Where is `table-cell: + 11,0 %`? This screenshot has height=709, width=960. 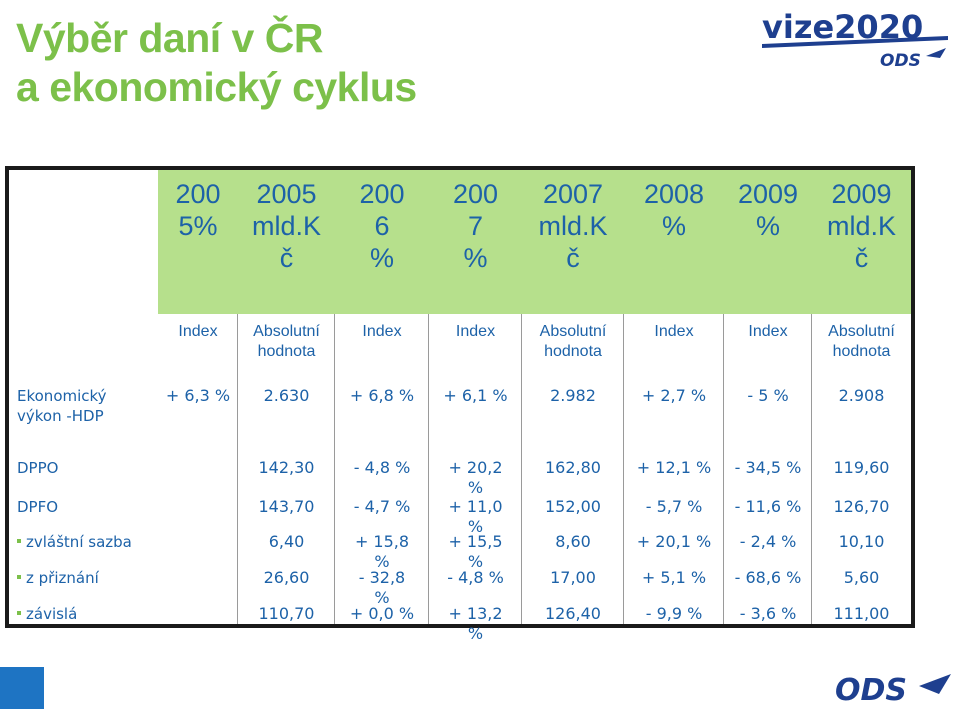 table-cell: + 11,0 % is located at coordinates (475, 516).